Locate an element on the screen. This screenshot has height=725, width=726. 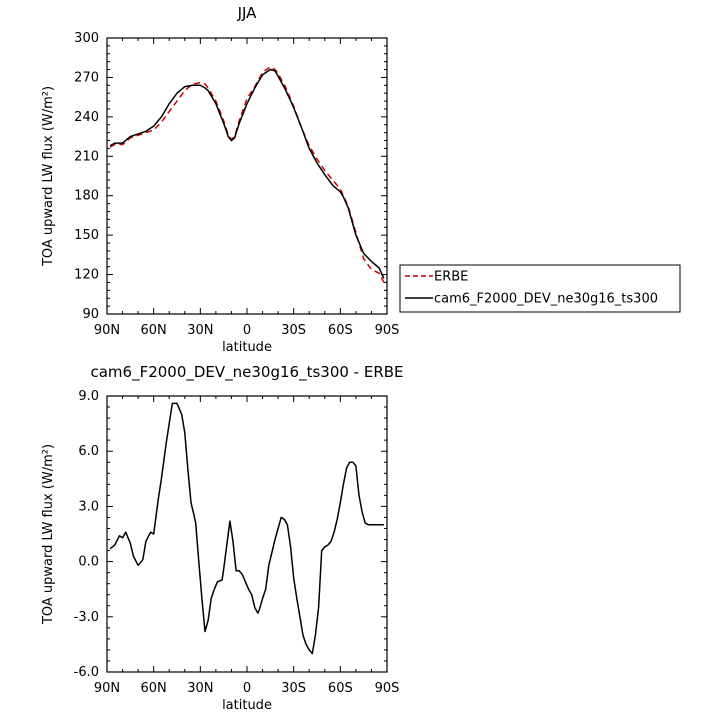
legend-entry-model: cam6_F2000_DEV_ne30g16_ts300 is located at coordinates (546, 299).